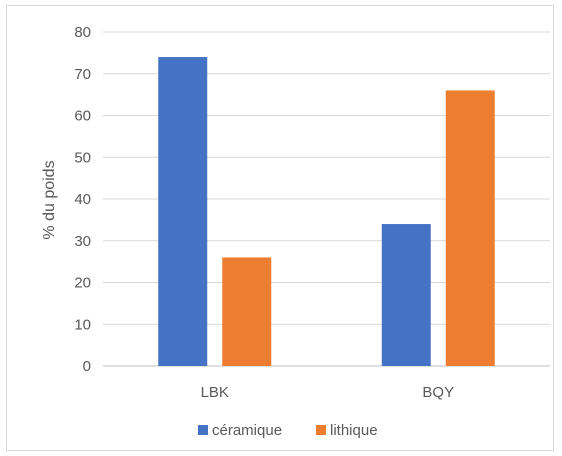 The width and height of the screenshot is (562, 456). What do you see at coordinates (82, 74) in the screenshot?
I see `y-tick-label: 70` at bounding box center [82, 74].